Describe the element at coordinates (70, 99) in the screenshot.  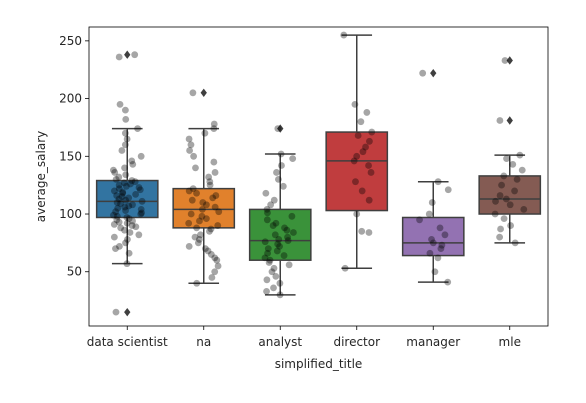
I see `y-tick-label: 200` at that location.